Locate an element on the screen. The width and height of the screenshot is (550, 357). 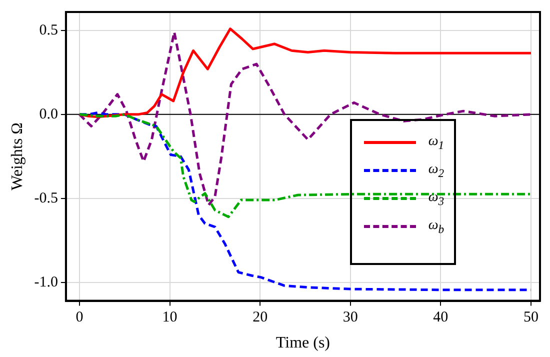
x-tick-label: 20 is located at coordinates (260, 318).